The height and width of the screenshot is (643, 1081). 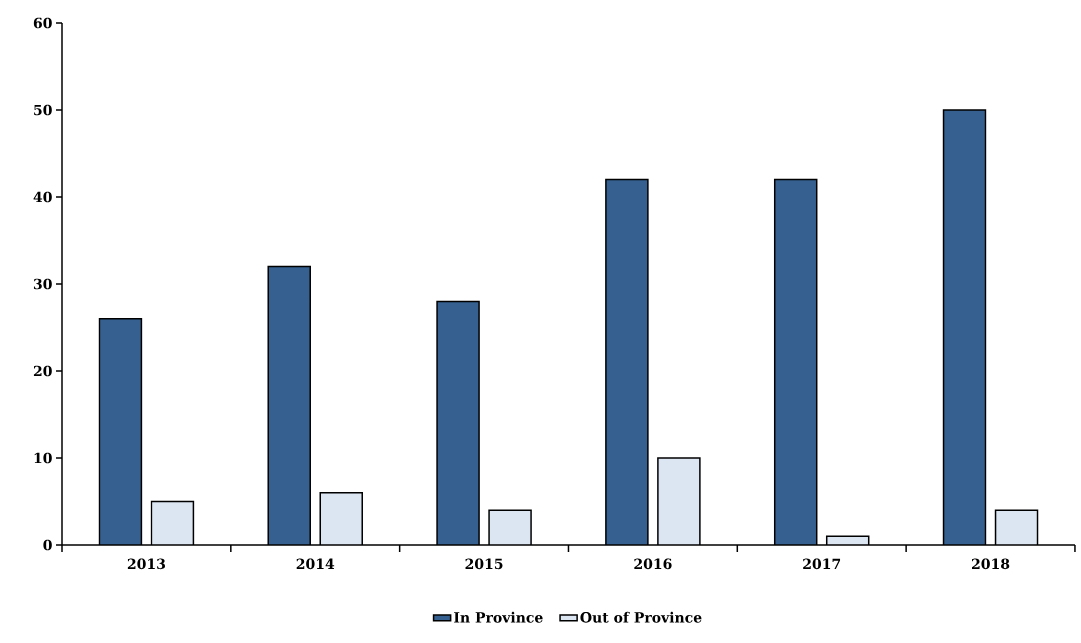 I want to click on y-tick-label: 10, so click(x=43, y=458).